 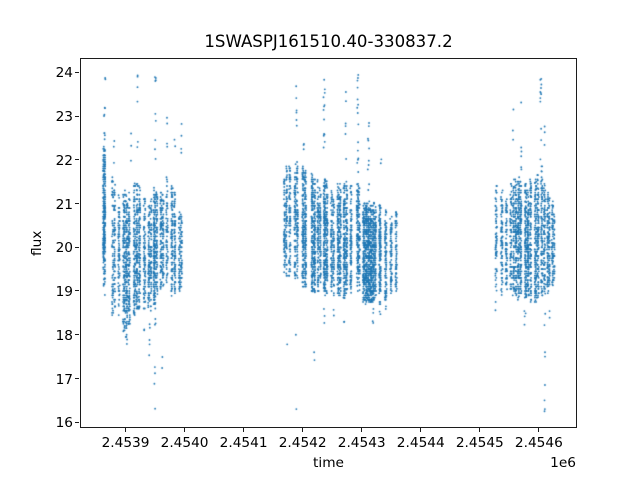 What do you see at coordinates (361, 442) in the screenshot?
I see `x-tick-label: 2.4543` at bounding box center [361, 442].